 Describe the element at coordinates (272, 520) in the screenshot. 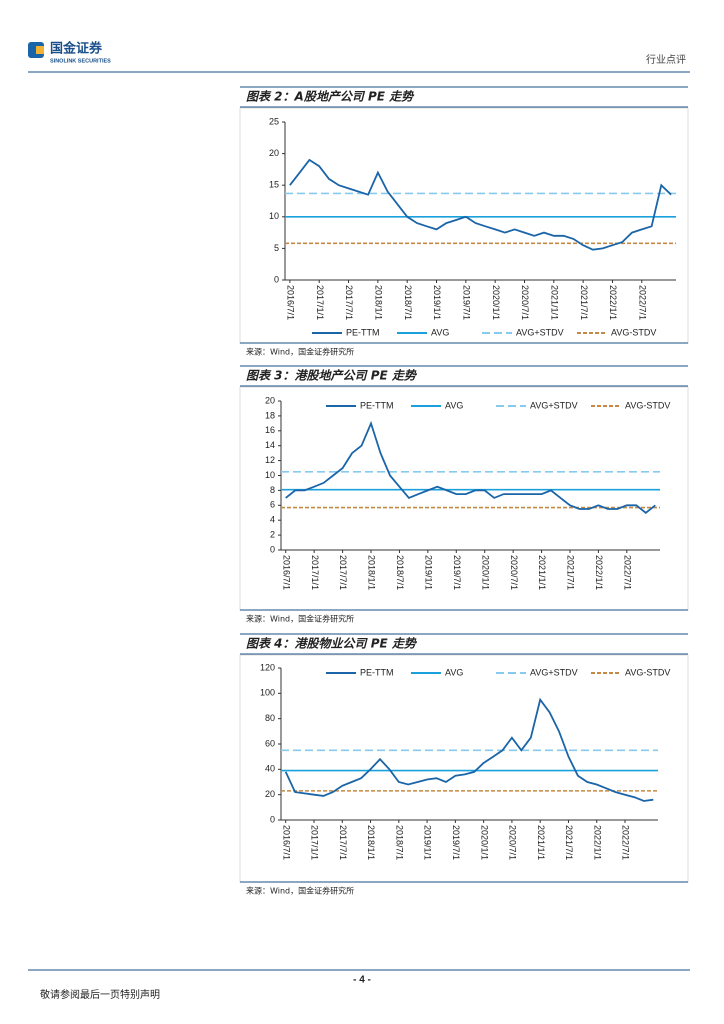

I see `y-tick-label: 4` at that location.